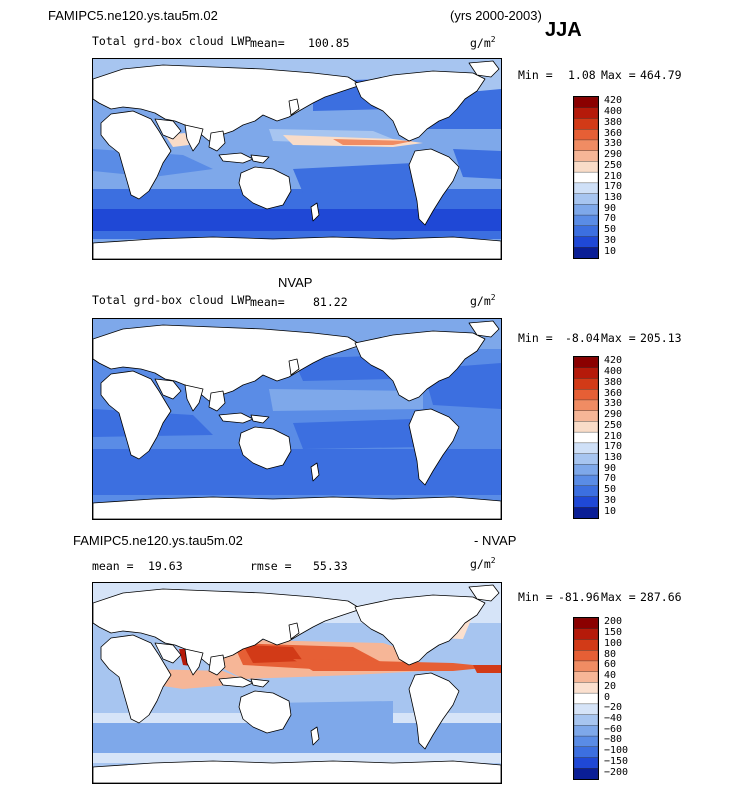 The width and height of the screenshot is (733, 794). I want to click on colorbar-tick-label: 200, so click(613, 622).